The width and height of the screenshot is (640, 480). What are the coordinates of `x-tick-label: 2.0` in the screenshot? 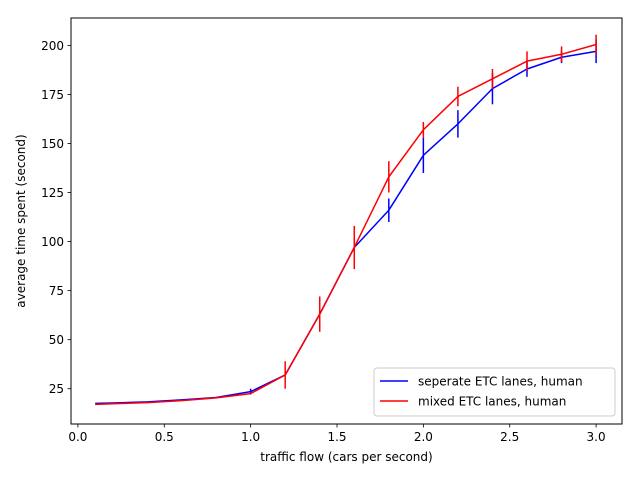 It's located at (423, 437).